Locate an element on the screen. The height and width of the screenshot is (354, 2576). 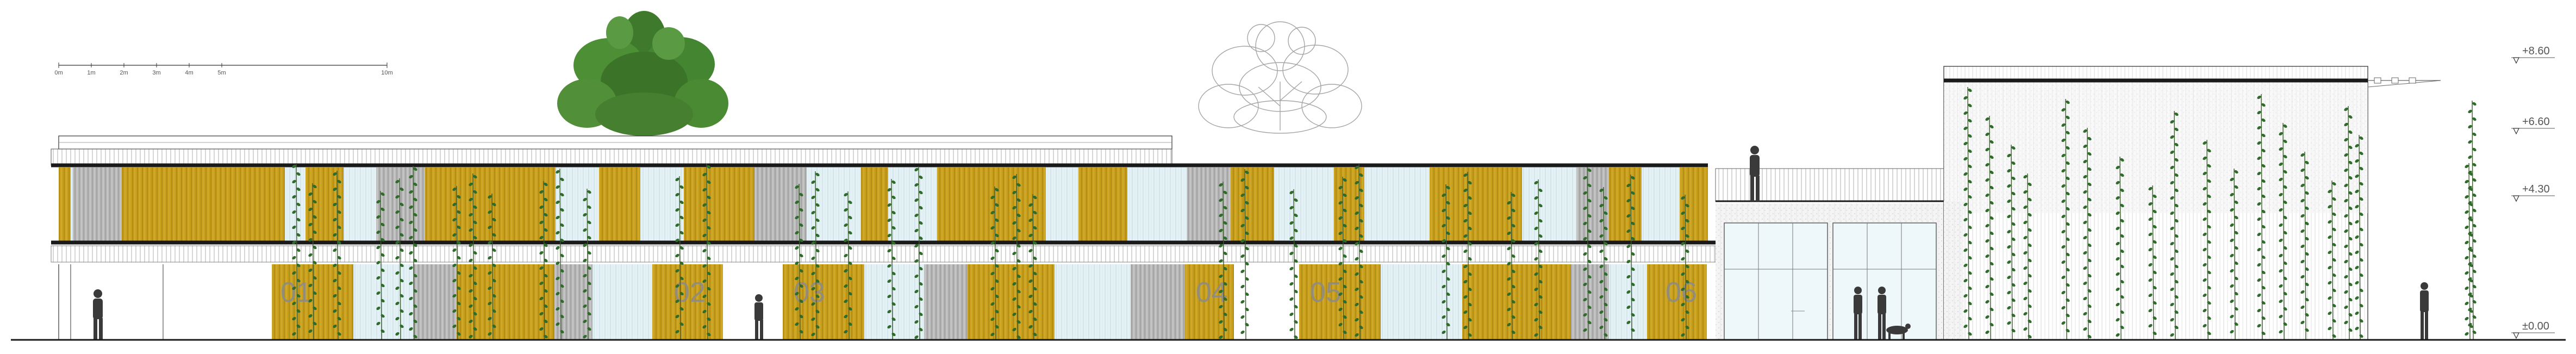
person-silhouette-roof-terrace is located at coordinates (1755, 173).